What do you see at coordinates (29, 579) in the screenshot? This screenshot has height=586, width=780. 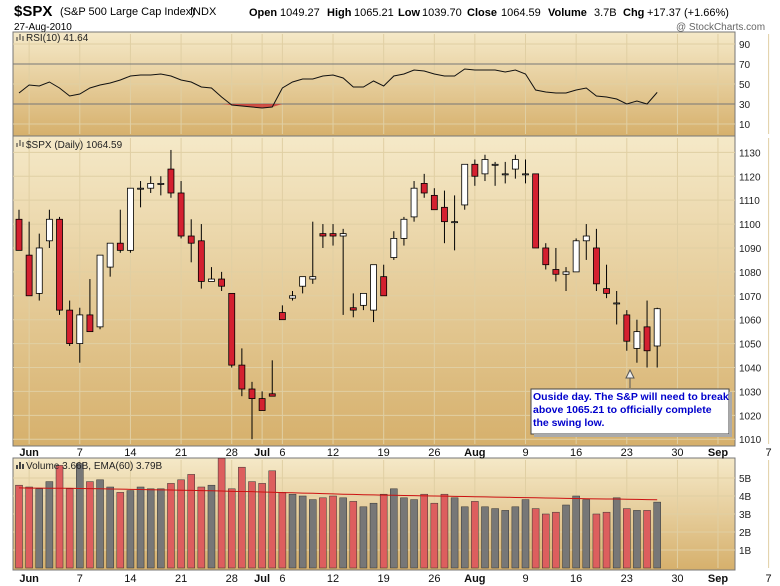 I see `volume-x-tick-label: Jun` at bounding box center [29, 579].